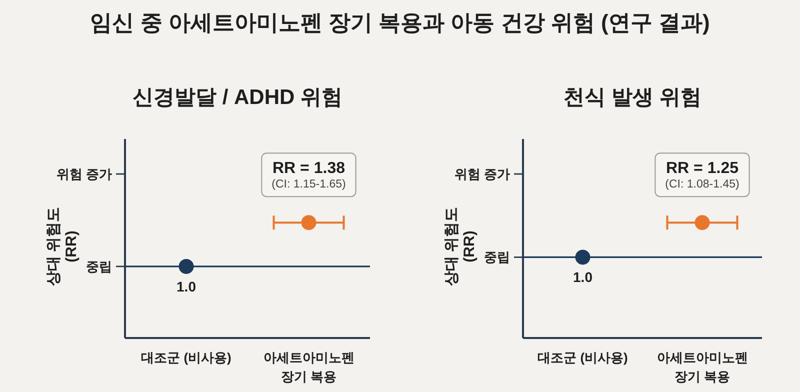 This screenshot has width=800, height=392. Describe the element at coordinates (400, 22) in the screenshot. I see `chart-title: 임신 중 아세트아미노펜 장기 복용과 아동 건강 위험 (연구 결과)` at that location.